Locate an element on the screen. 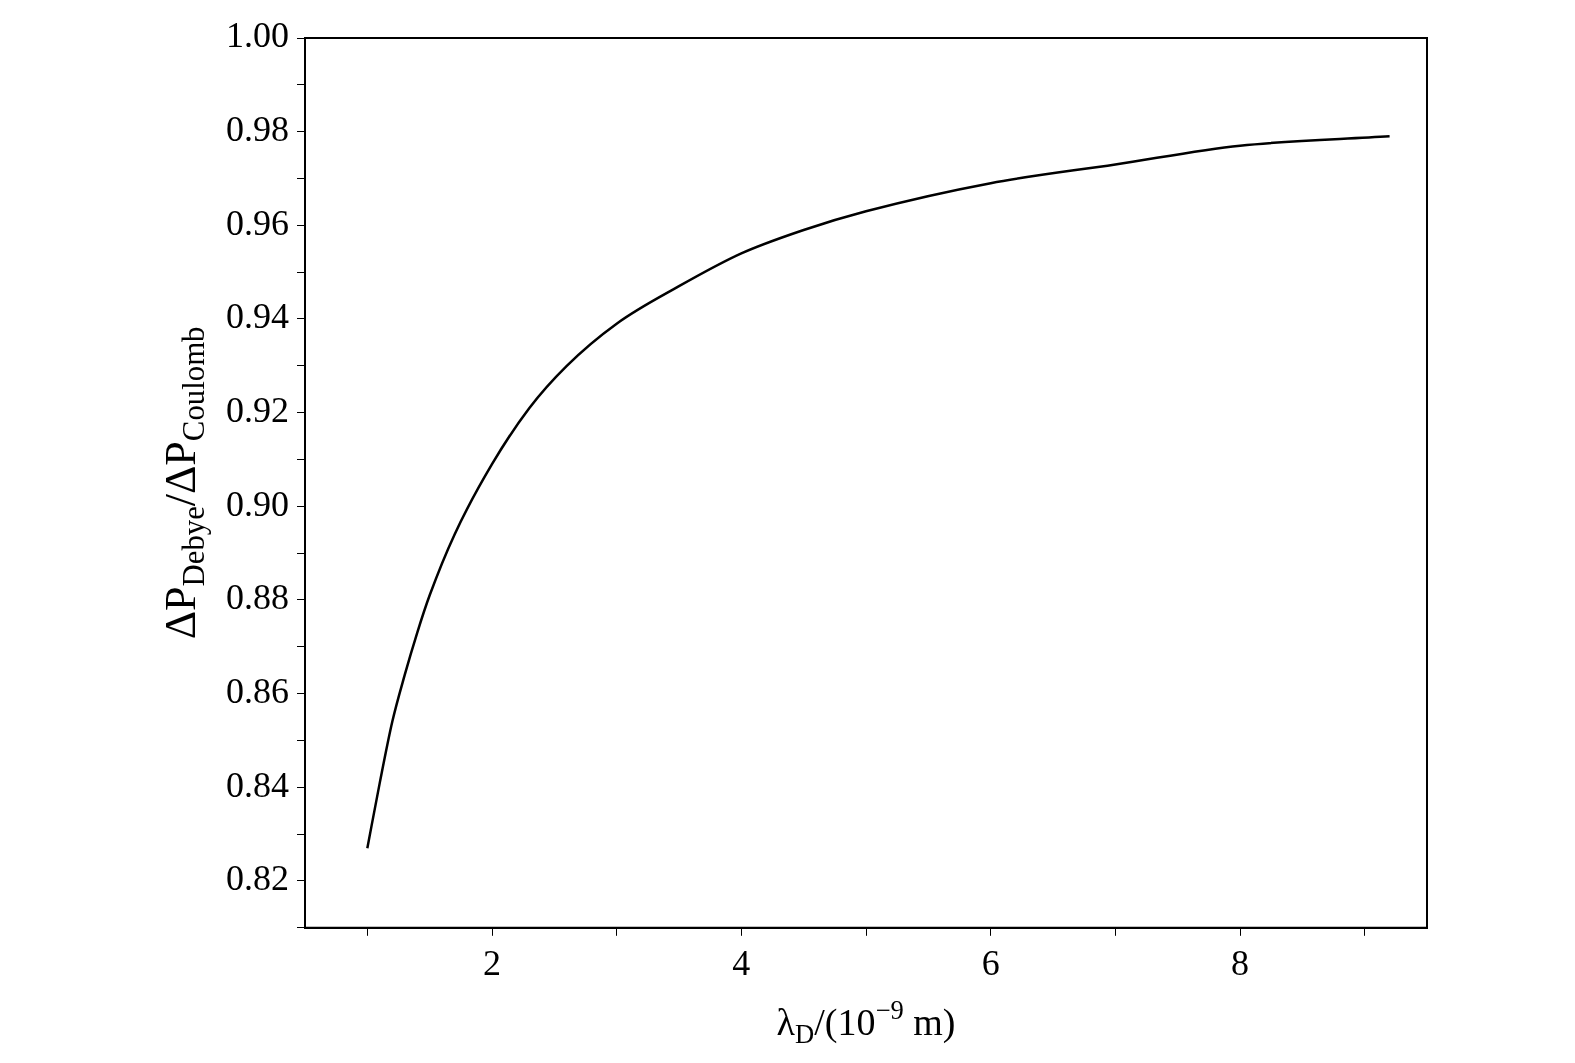 This screenshot has height=1063, width=1575. y-axis-title: ΔPDebye/ΔPCoulomb is located at coordinates (183, 483).